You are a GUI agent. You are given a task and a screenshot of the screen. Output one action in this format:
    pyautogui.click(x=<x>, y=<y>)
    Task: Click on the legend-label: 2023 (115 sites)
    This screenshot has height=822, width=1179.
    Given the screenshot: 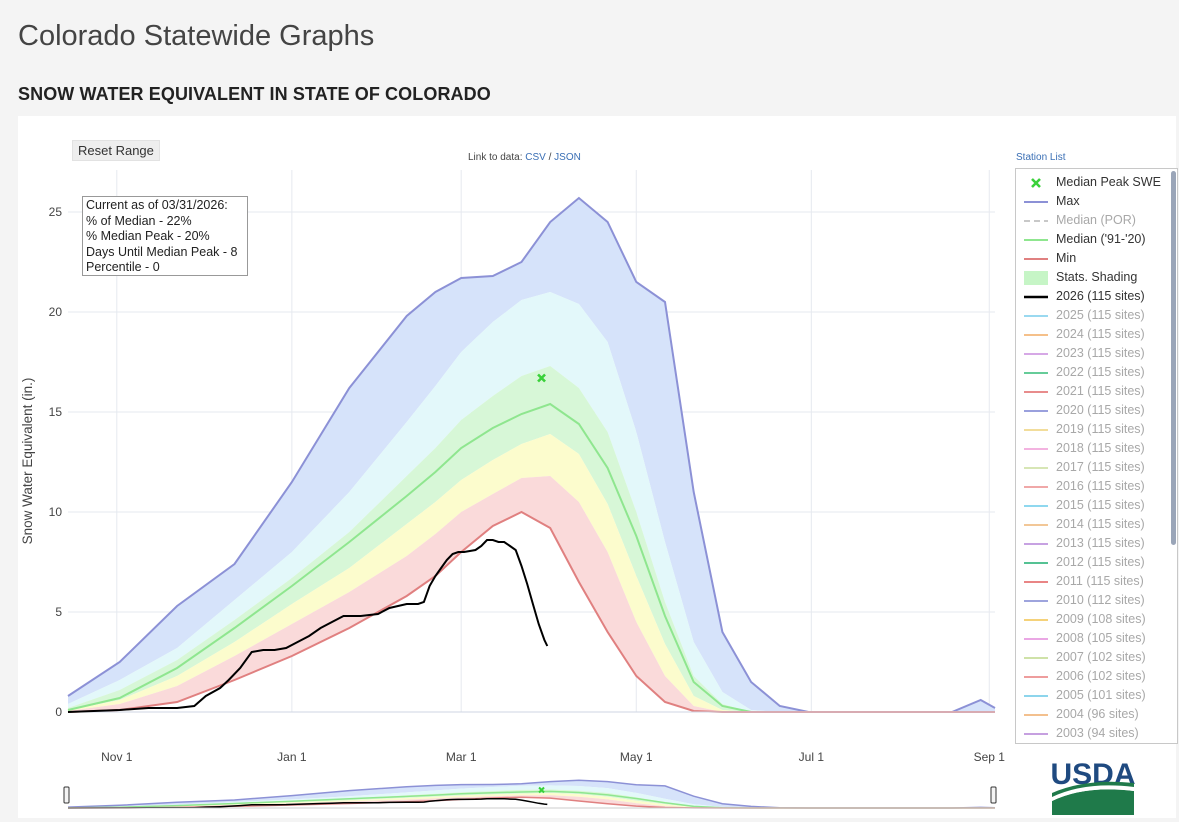 What is the action you would take?
    pyautogui.click(x=1100, y=353)
    